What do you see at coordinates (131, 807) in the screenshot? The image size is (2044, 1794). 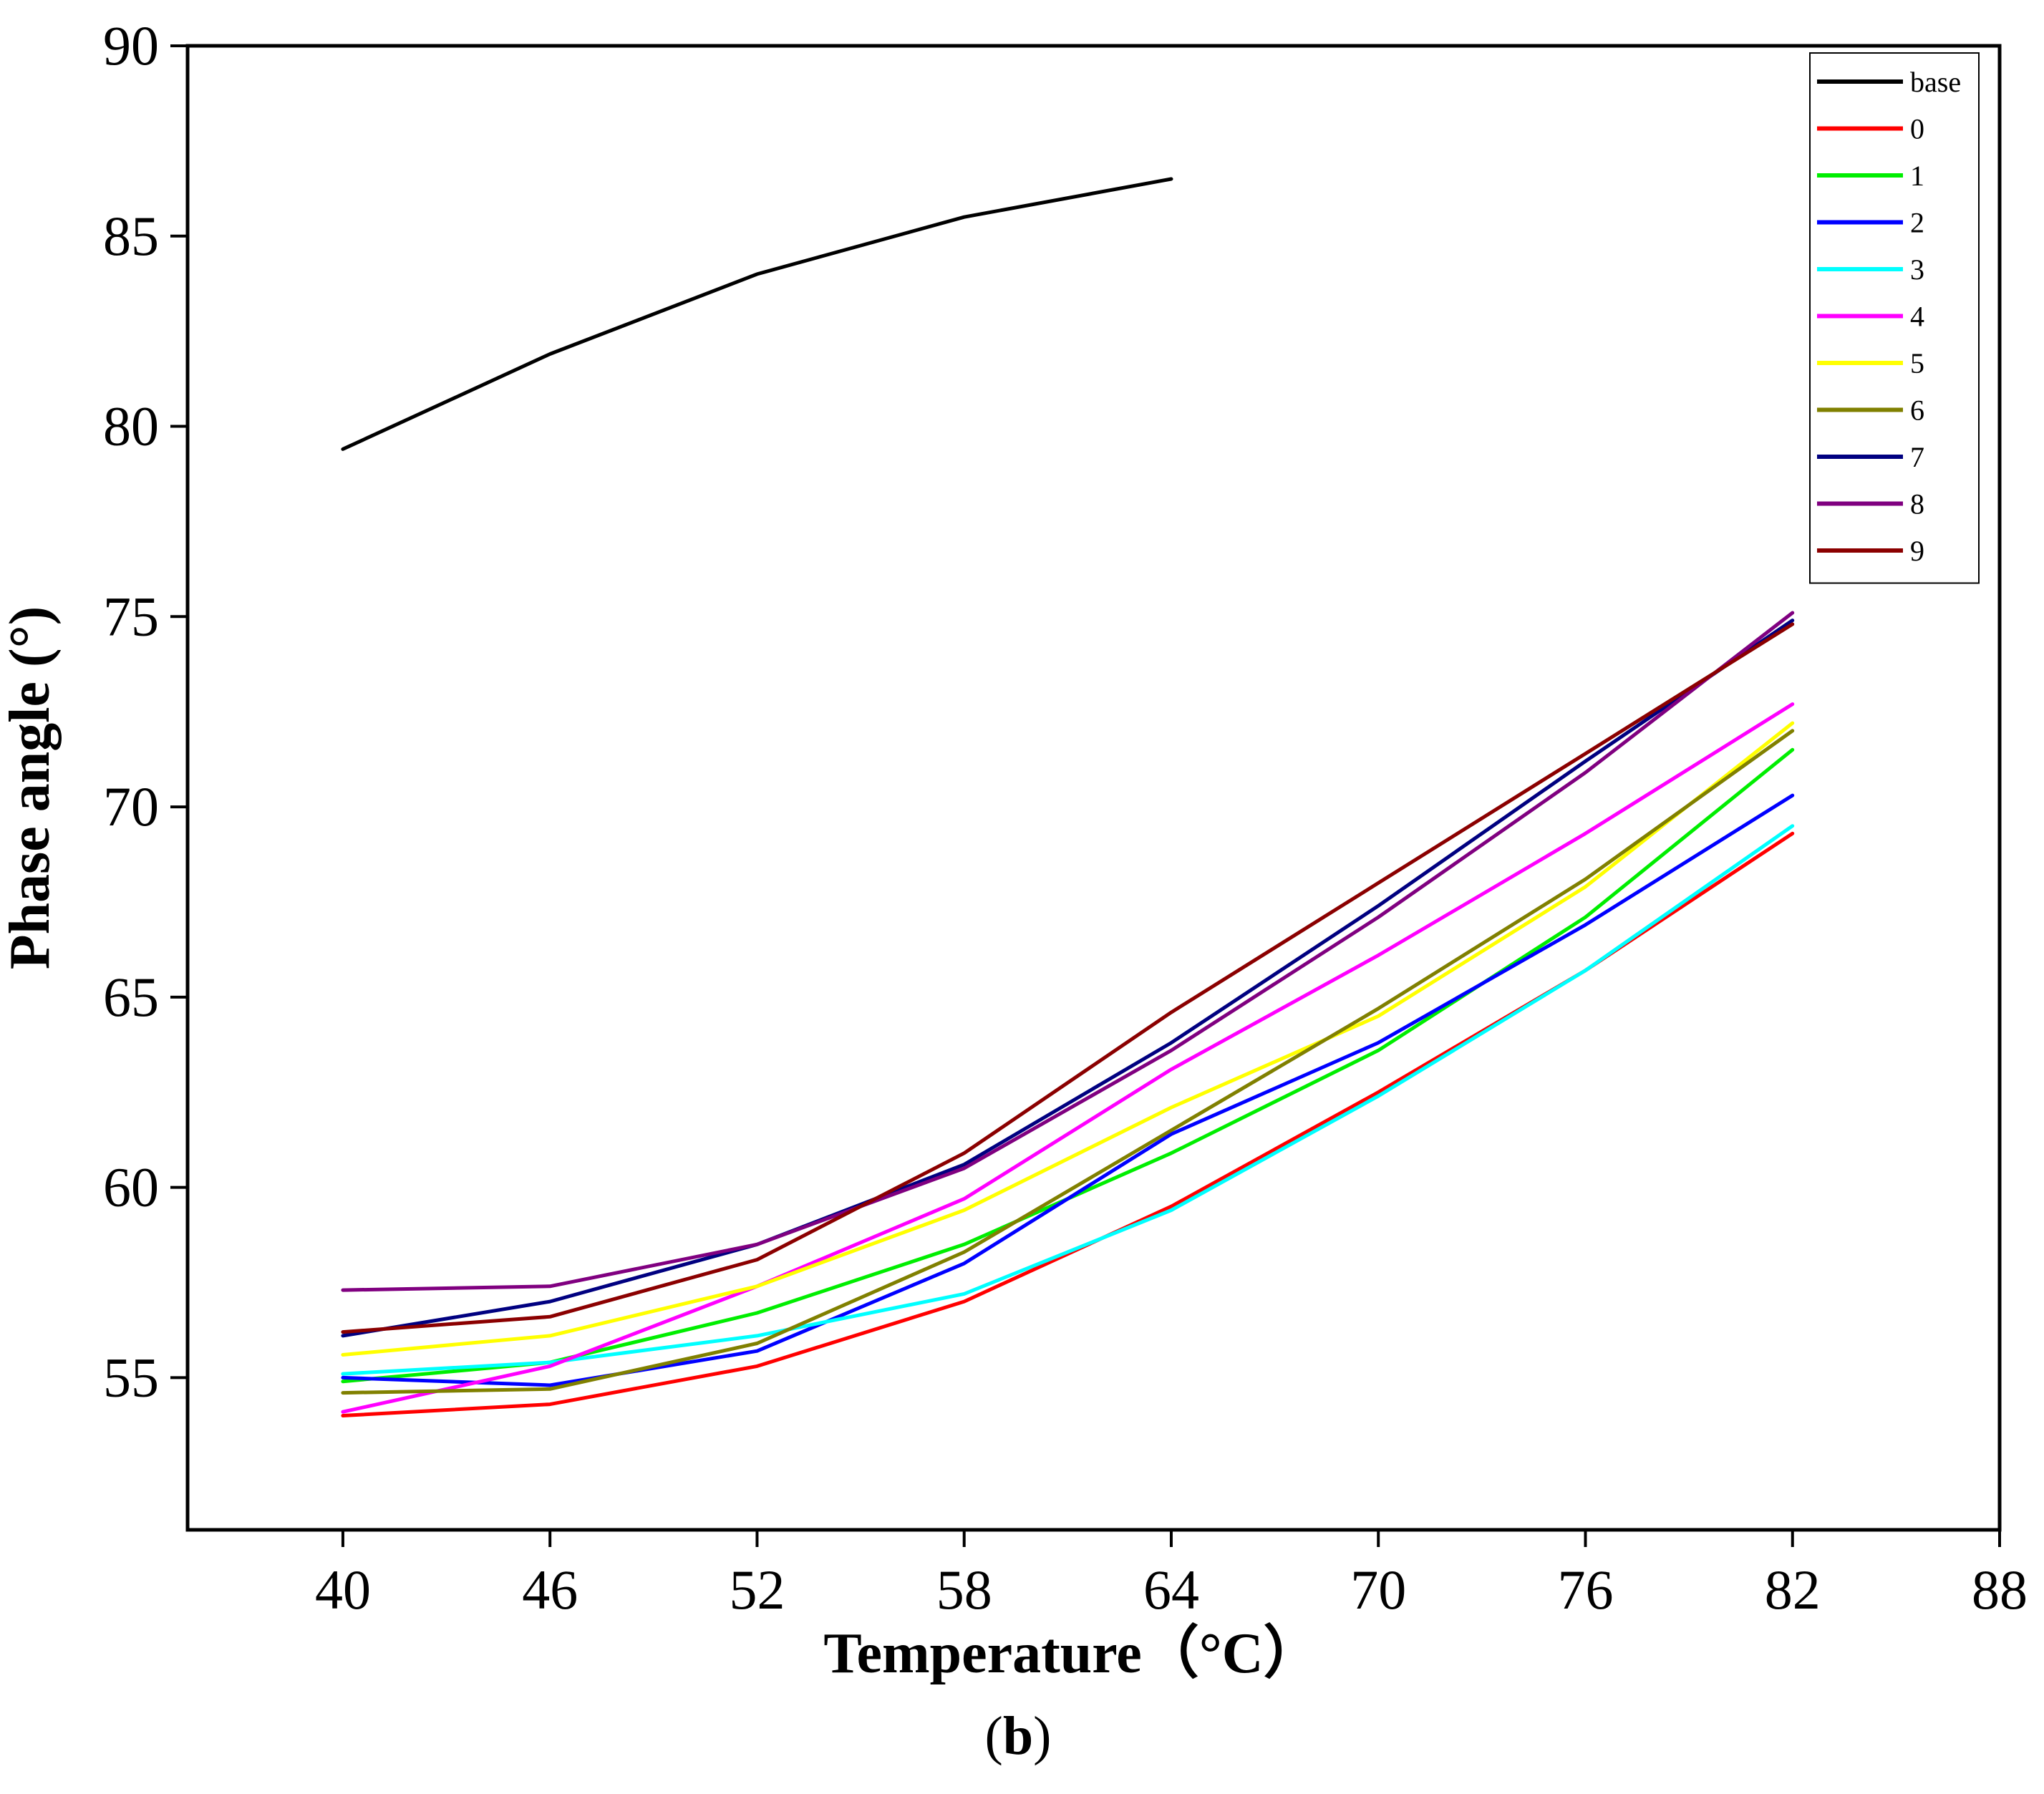 I see `y-tick-label: 70` at bounding box center [131, 807].